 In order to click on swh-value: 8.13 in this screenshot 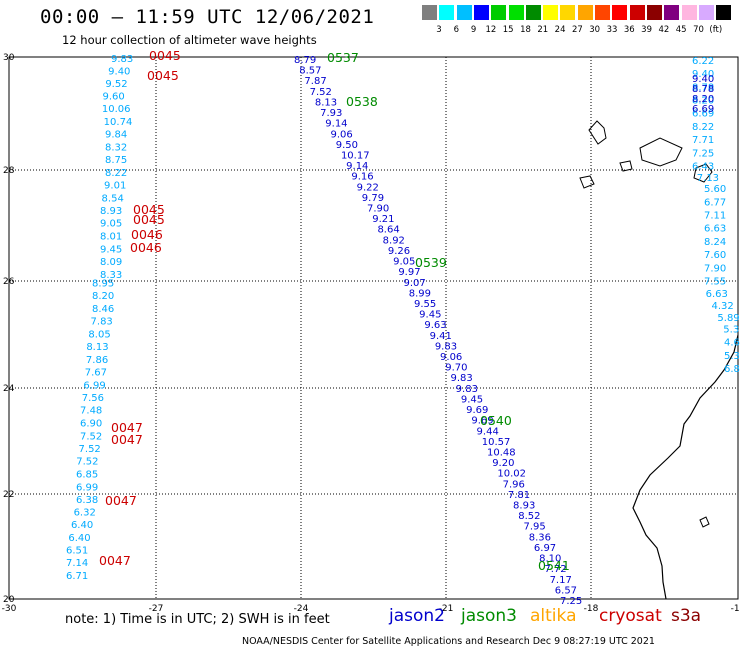, I will do `click(97, 347)`.